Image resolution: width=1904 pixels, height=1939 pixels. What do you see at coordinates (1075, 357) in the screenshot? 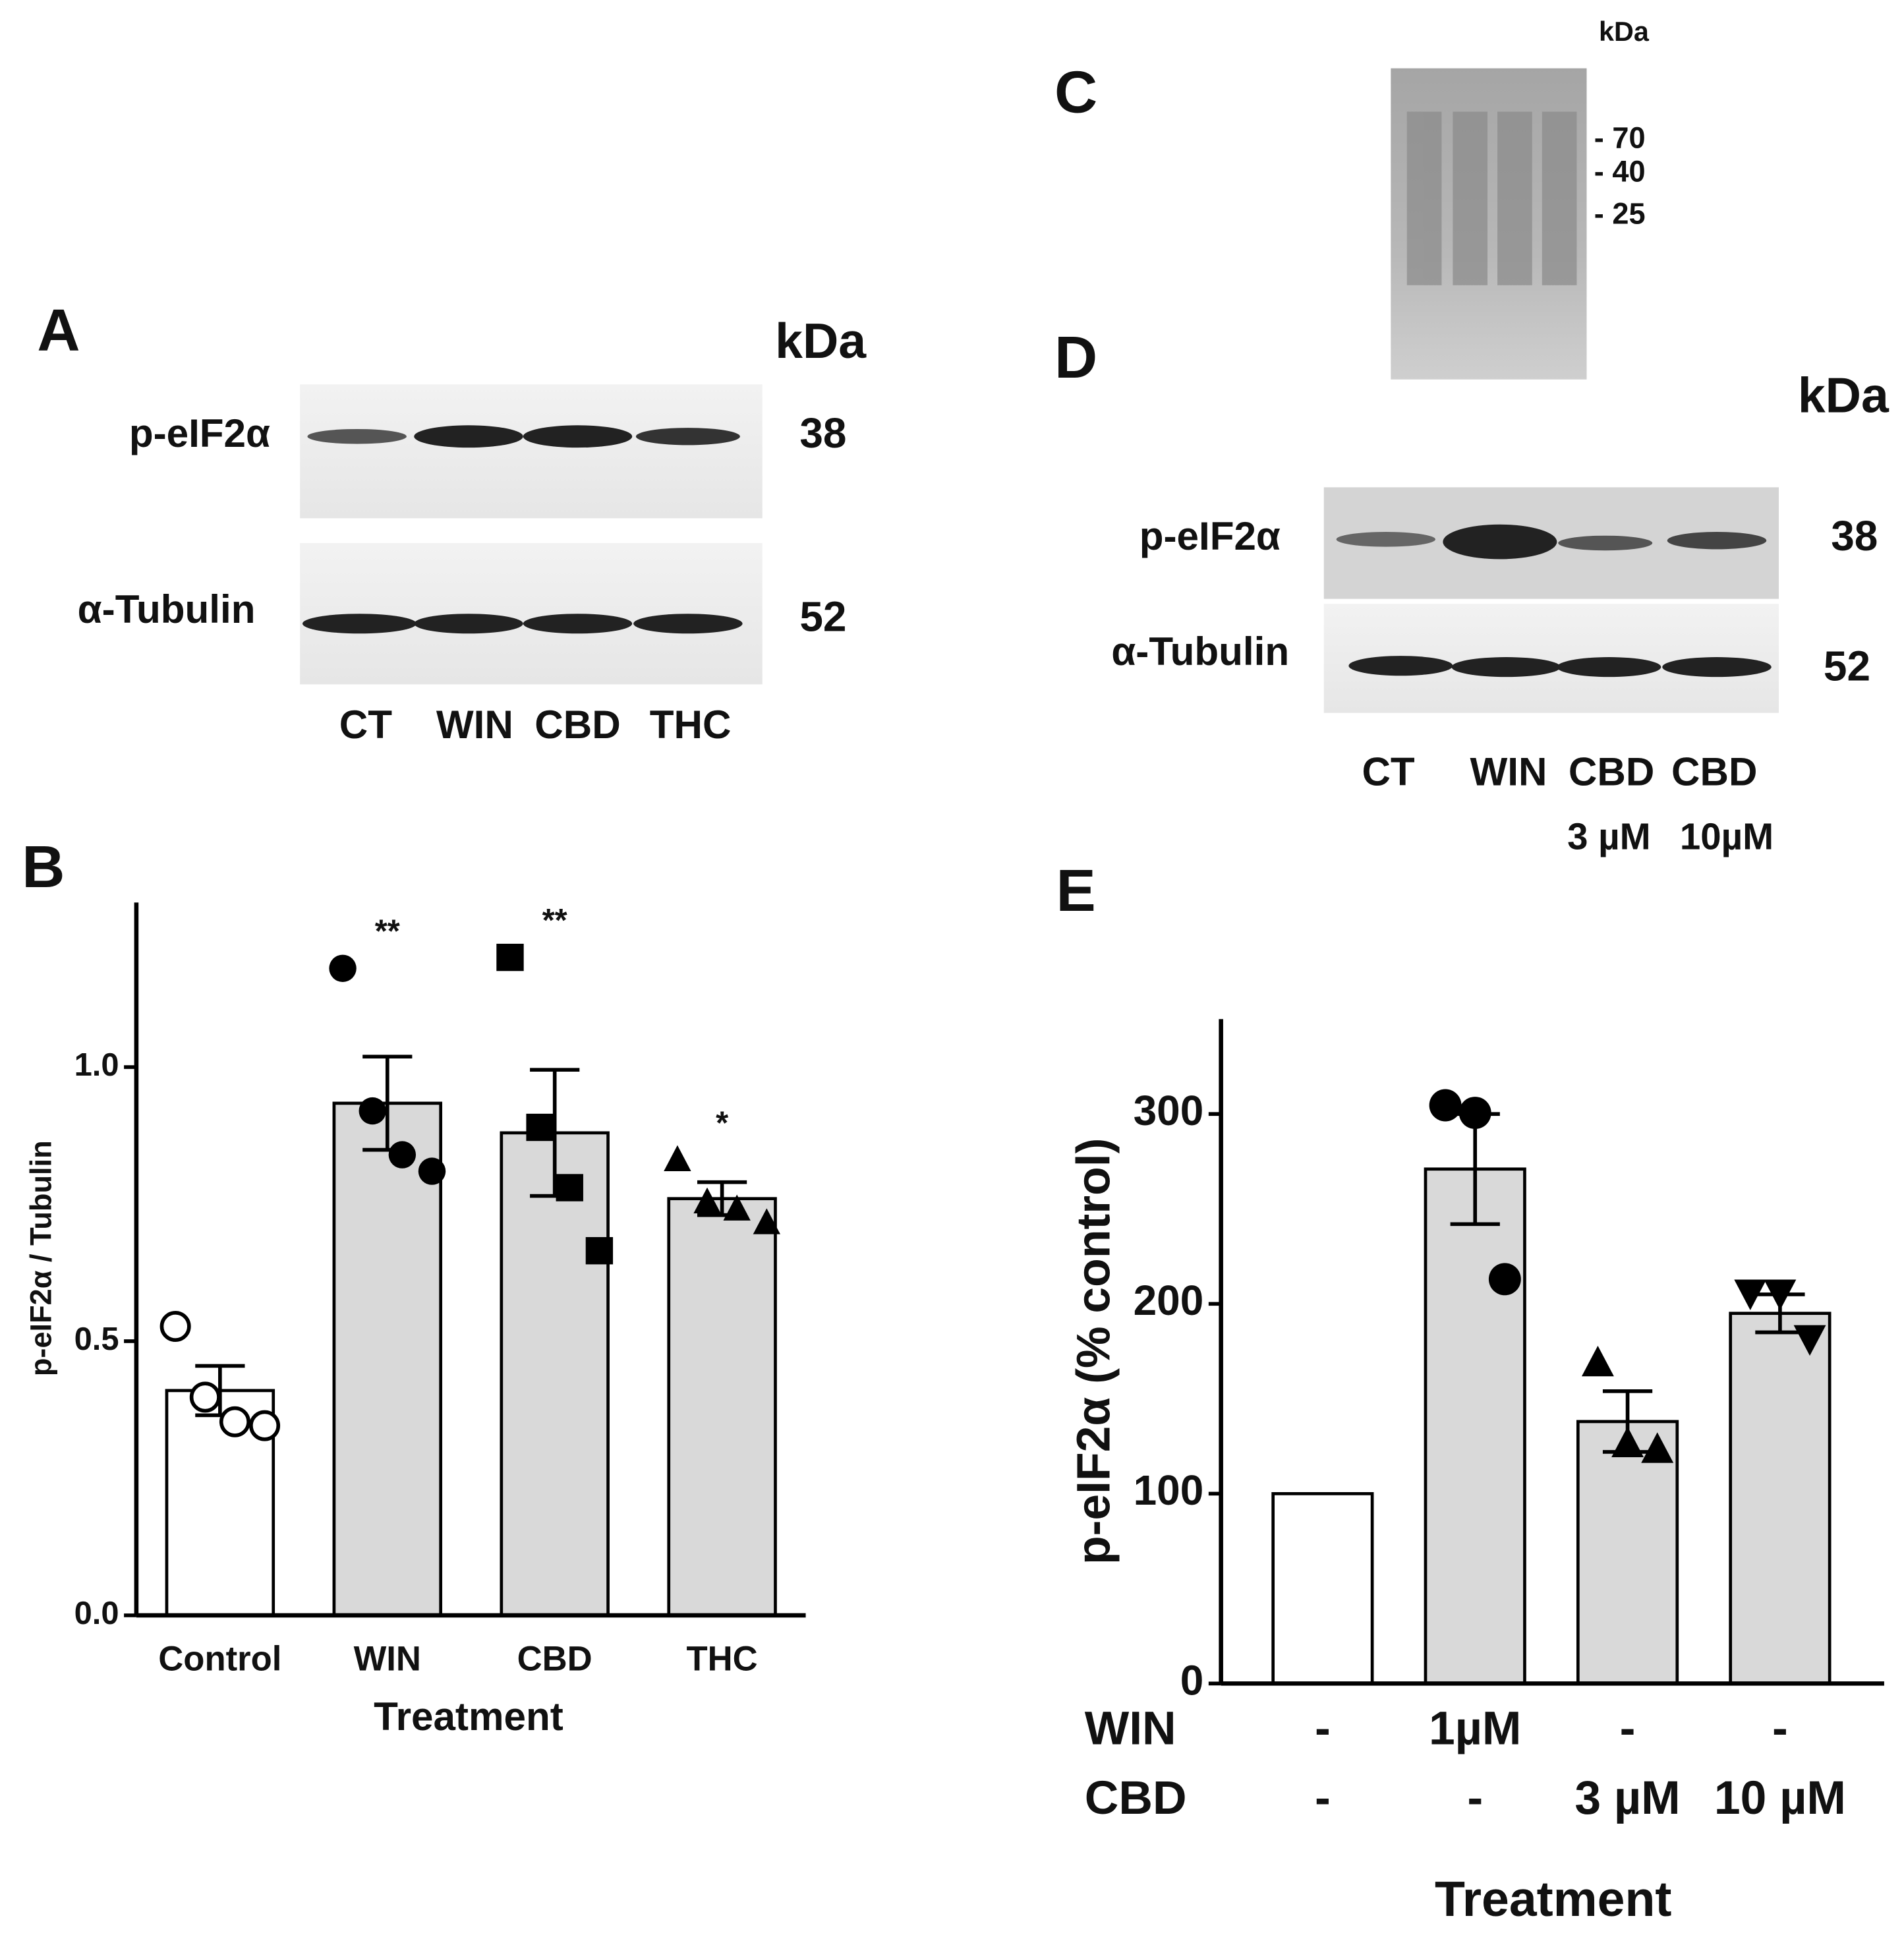
I see `panel-letter: D` at bounding box center [1075, 357].